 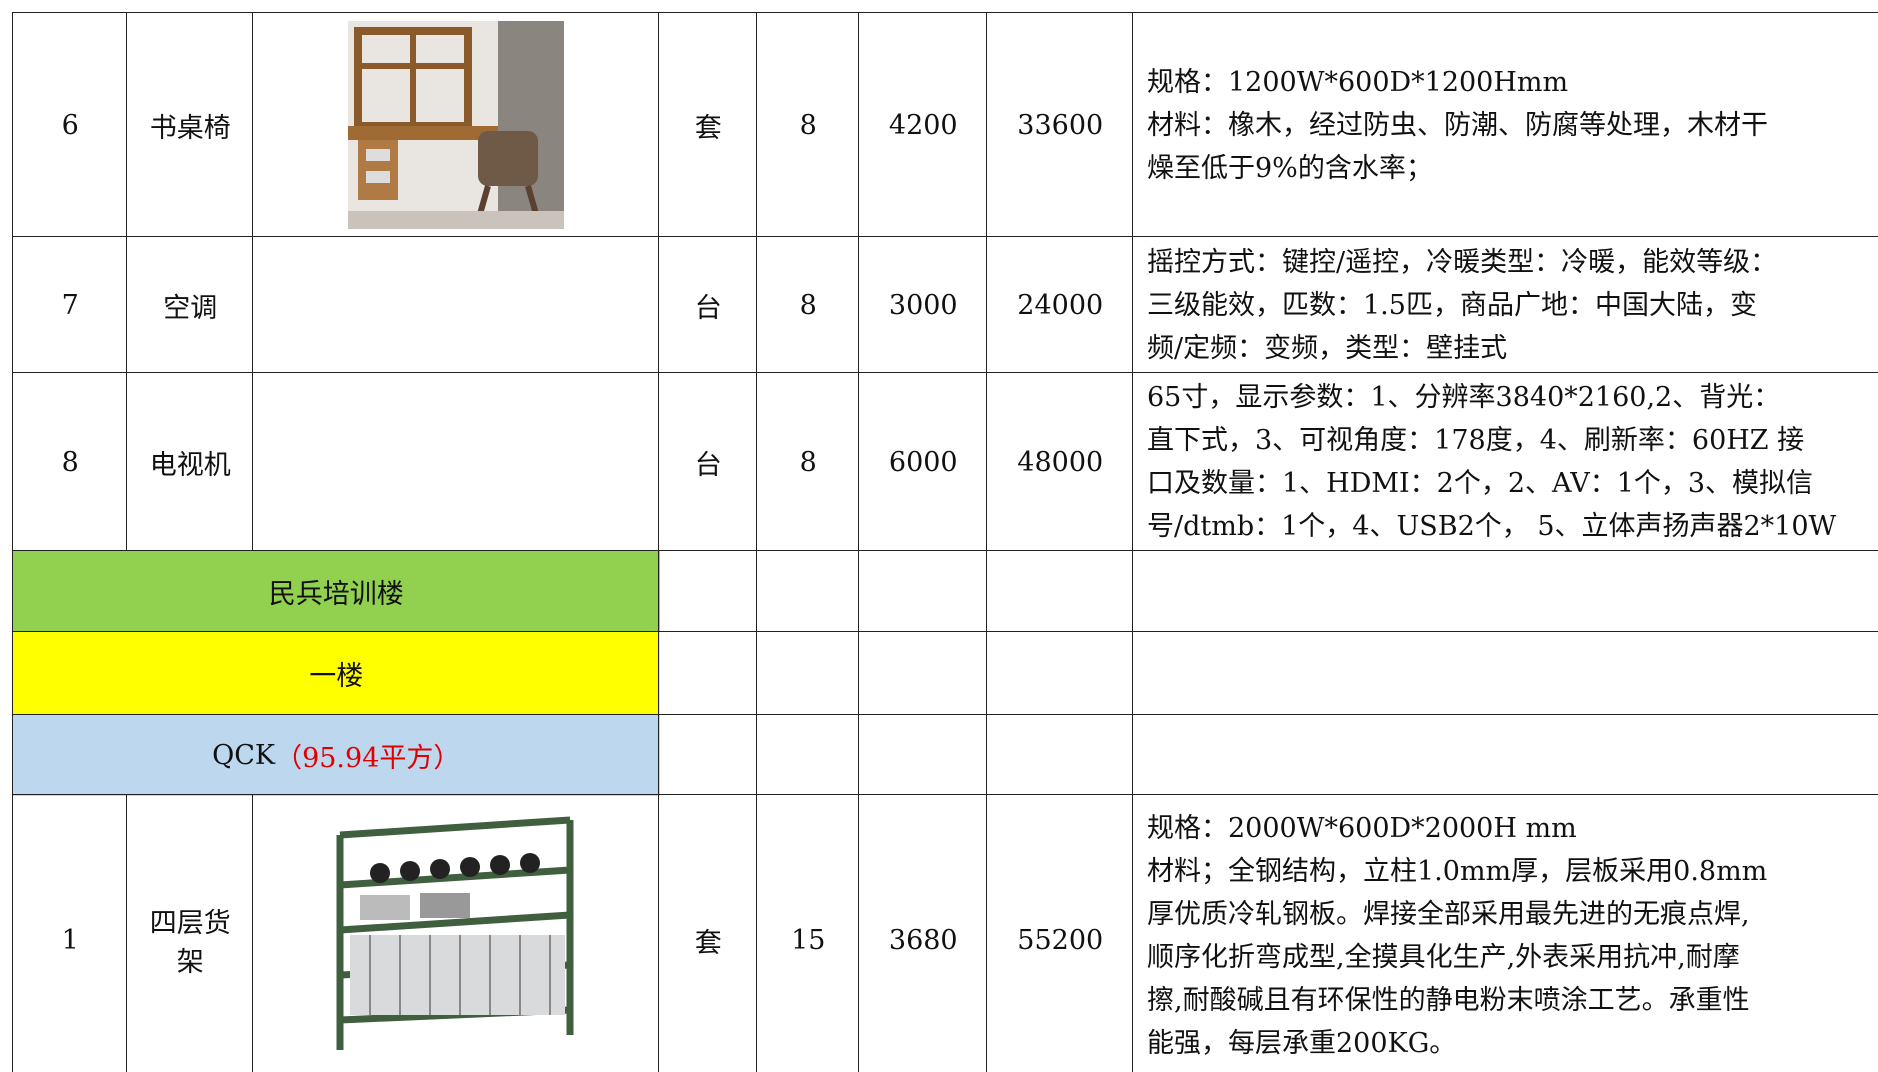 I want to click on price-cell: 6000, so click(x=923, y=462).